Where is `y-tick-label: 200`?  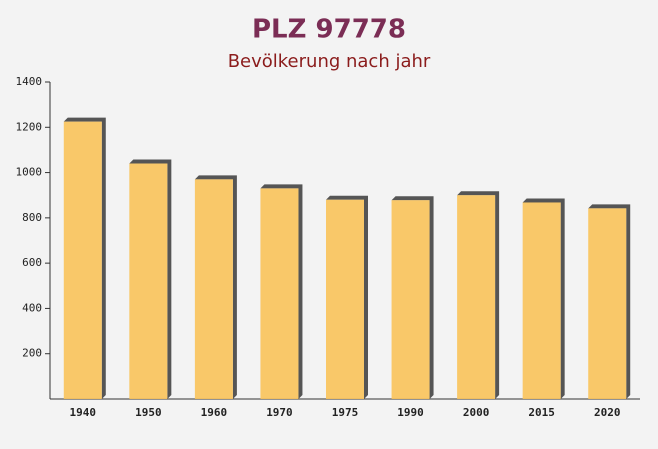
y-tick-label: 200 is located at coordinates (32, 353).